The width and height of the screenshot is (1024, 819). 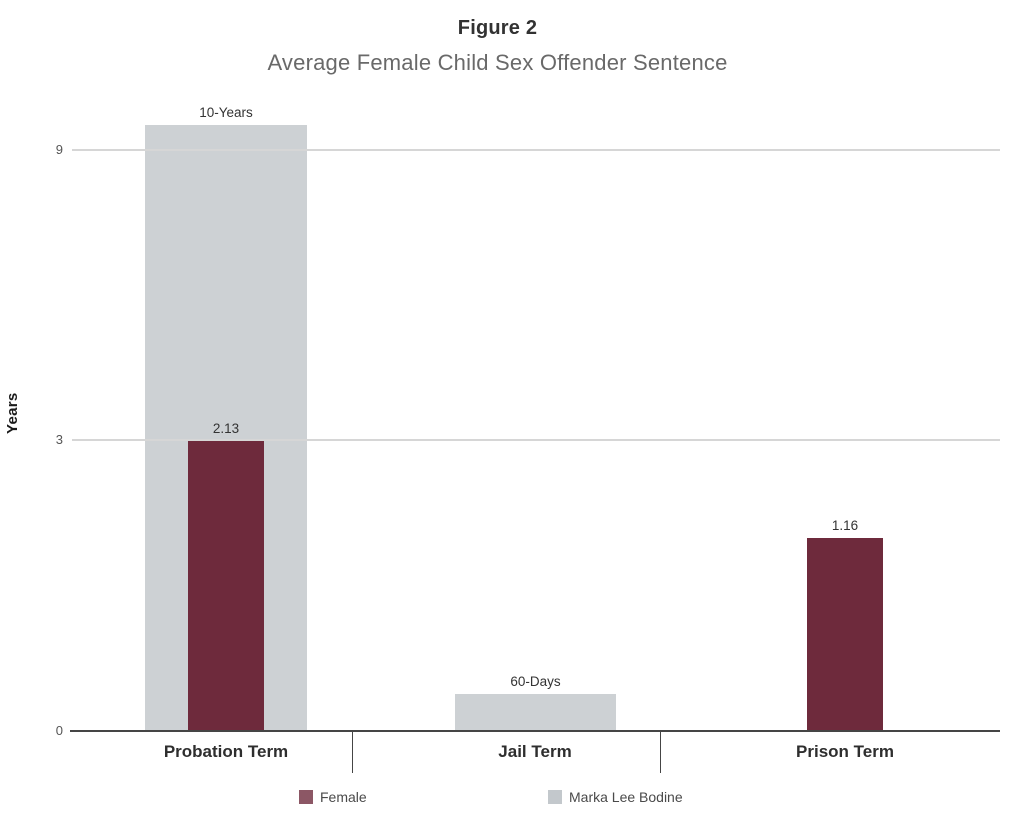 I want to click on y-tick-label-9: 9, so click(x=59, y=149).